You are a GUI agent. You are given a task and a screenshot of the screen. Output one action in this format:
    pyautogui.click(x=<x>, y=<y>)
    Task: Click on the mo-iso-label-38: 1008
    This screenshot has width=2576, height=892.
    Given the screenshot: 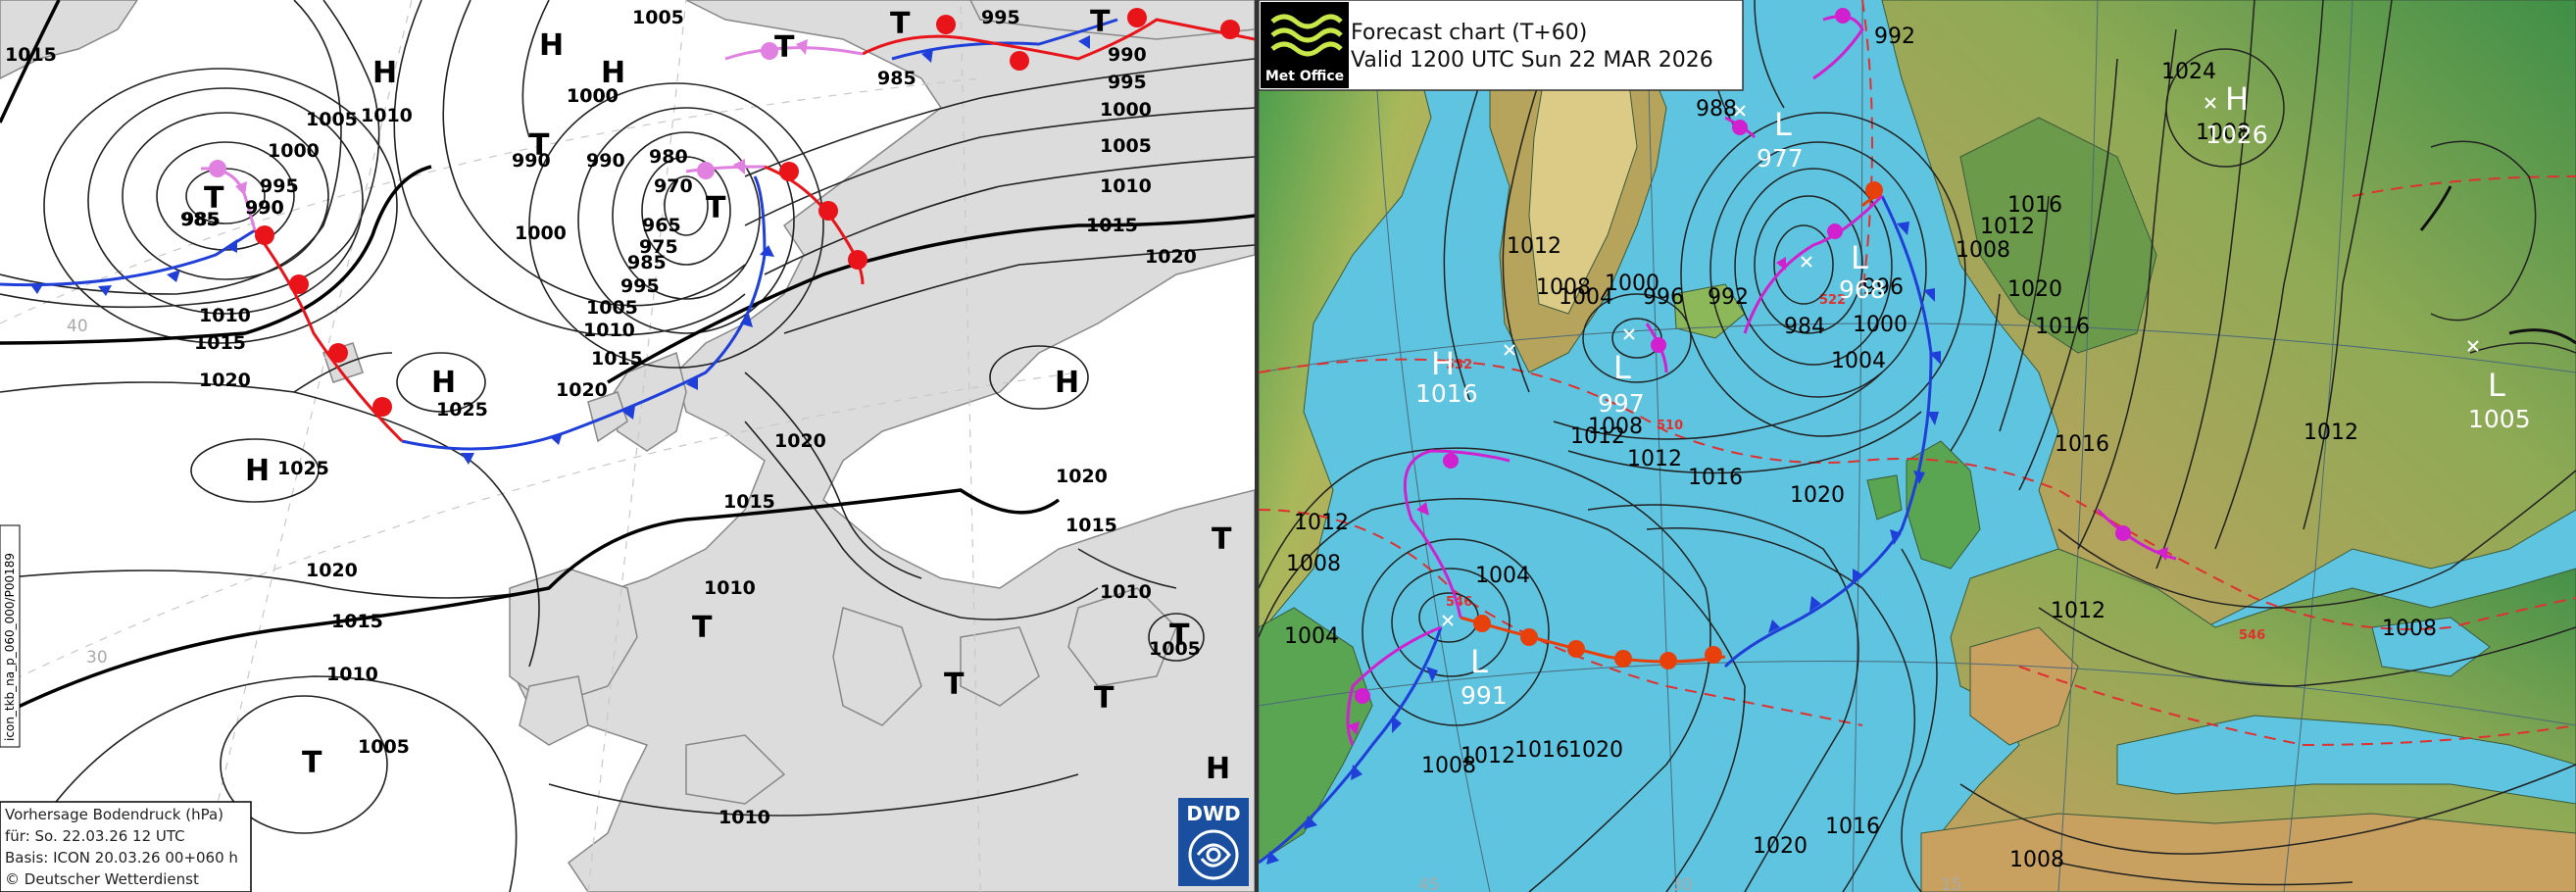 What is the action you would take?
    pyautogui.click(x=2409, y=629)
    